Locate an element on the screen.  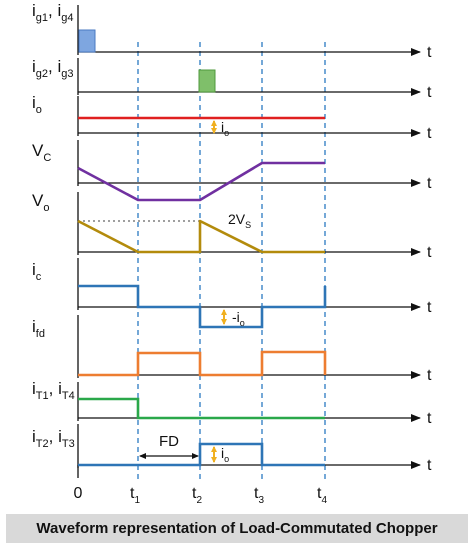
signal-label-it23: iT2, iT3 is located at coordinates (53, 438).